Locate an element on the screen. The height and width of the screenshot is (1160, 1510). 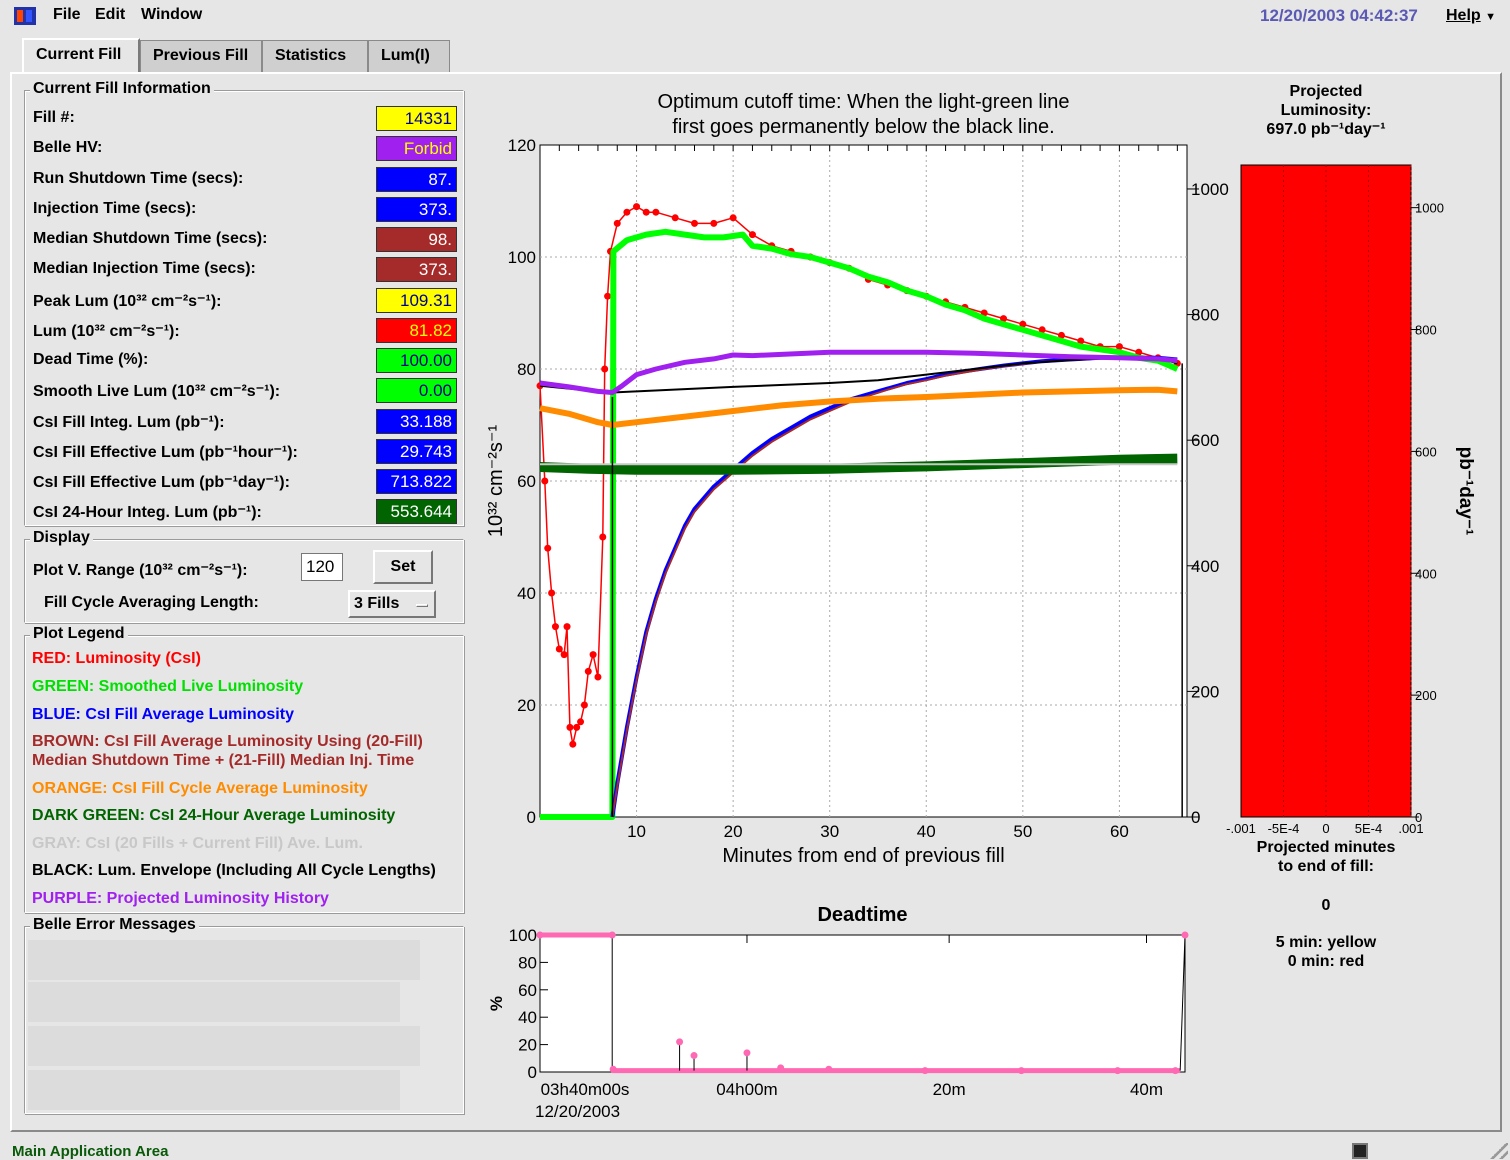
info-value: 33.188 is located at coordinates (416, 421).